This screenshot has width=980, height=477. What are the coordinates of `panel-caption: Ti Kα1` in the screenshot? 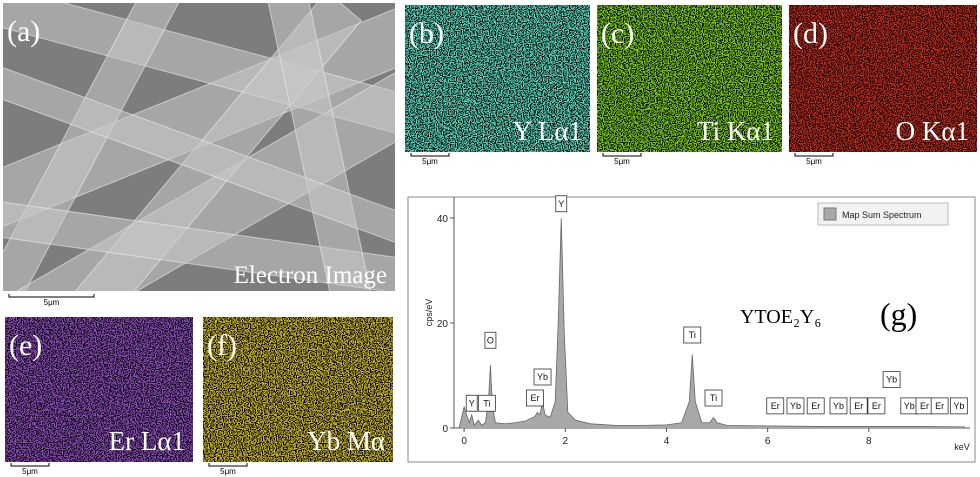 It's located at (735, 131).